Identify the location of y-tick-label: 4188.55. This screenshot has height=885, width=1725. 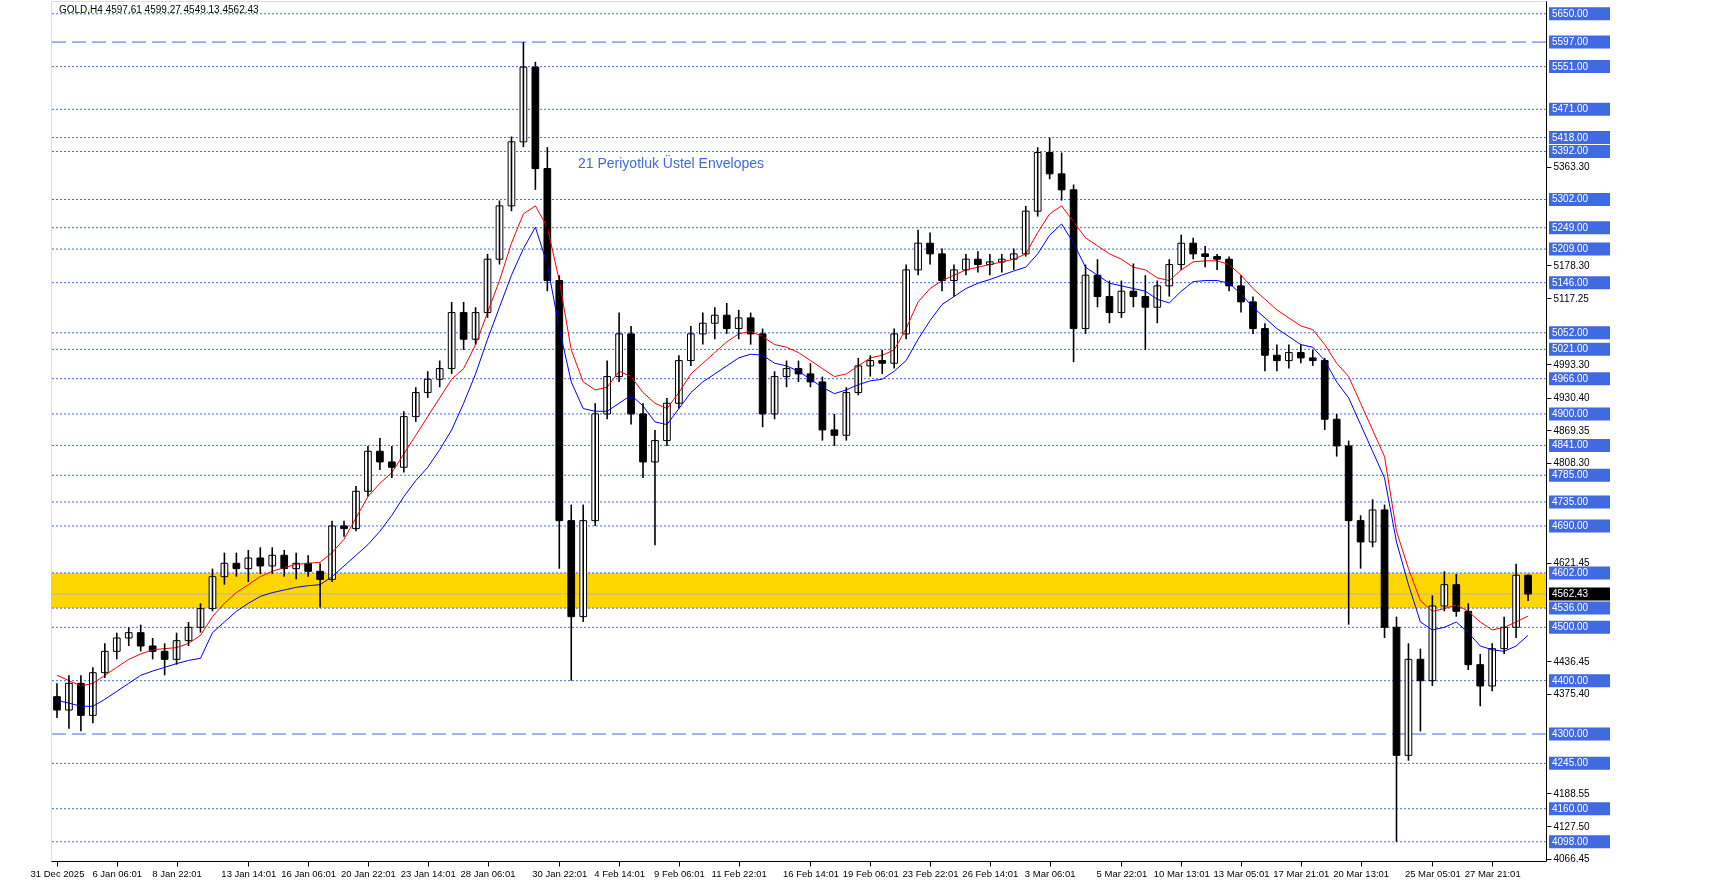
(1572, 793).